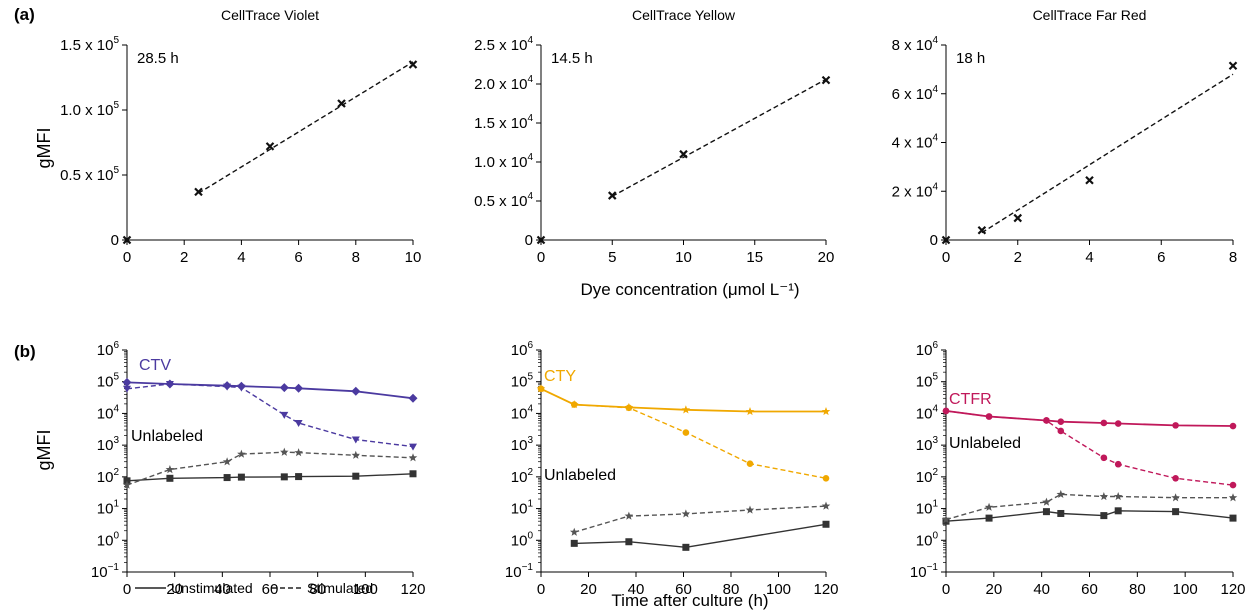  I want to click on y-tick-label: 1.5 x 10⁵, so click(89, 44).